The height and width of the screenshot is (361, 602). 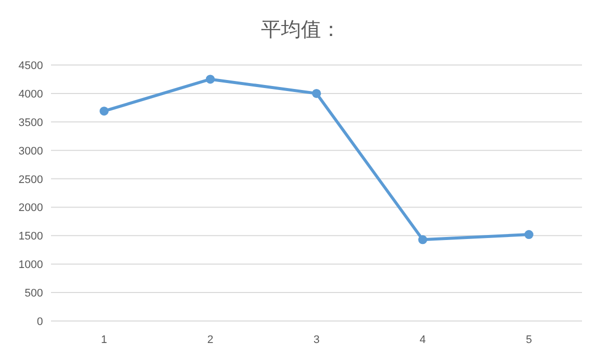 I want to click on y-tick-label: 2000, so click(x=30, y=208).